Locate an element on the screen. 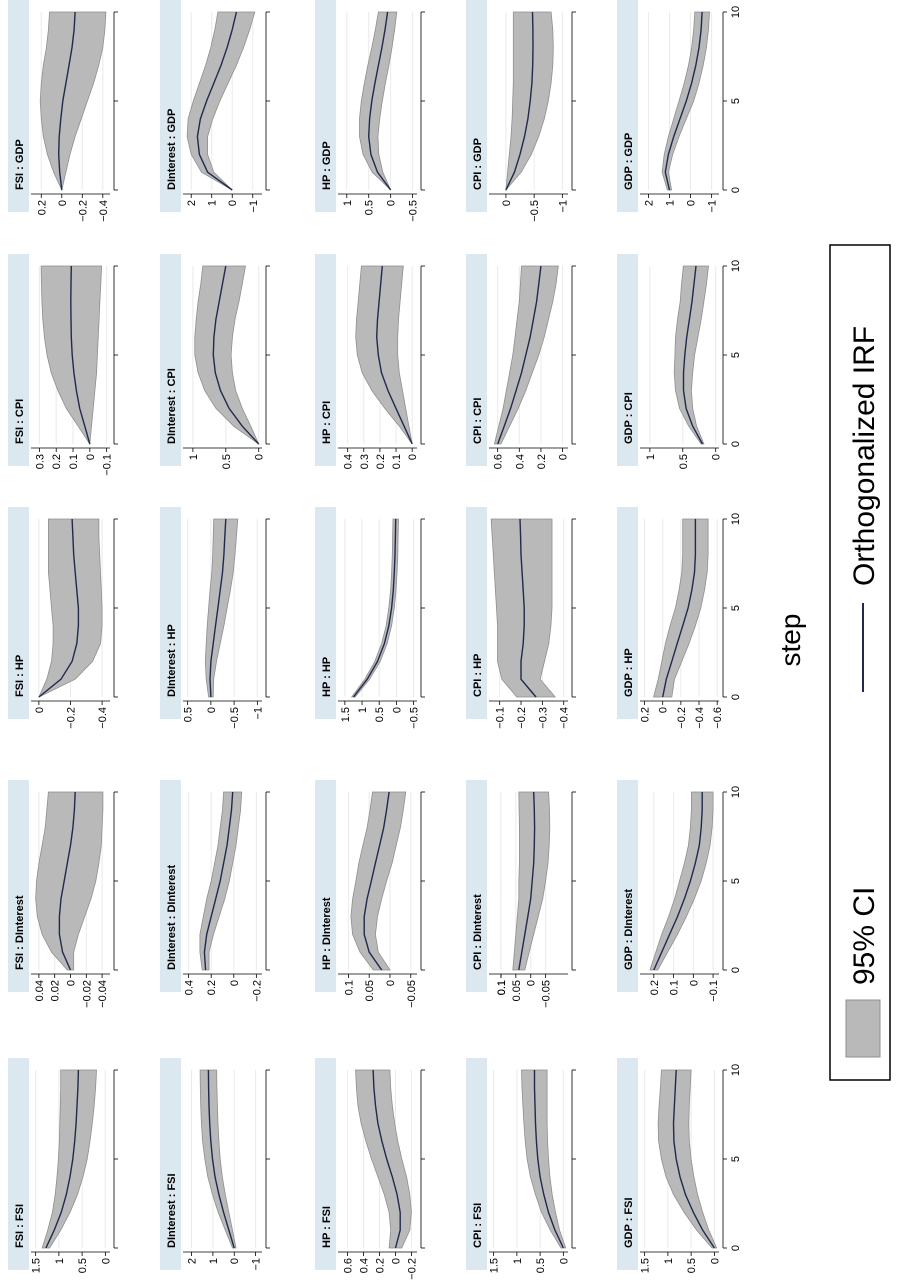  irf-panel: FSI : GDP 0.2 0 −0.2 −0.4 is located at coordinates (63, 111).